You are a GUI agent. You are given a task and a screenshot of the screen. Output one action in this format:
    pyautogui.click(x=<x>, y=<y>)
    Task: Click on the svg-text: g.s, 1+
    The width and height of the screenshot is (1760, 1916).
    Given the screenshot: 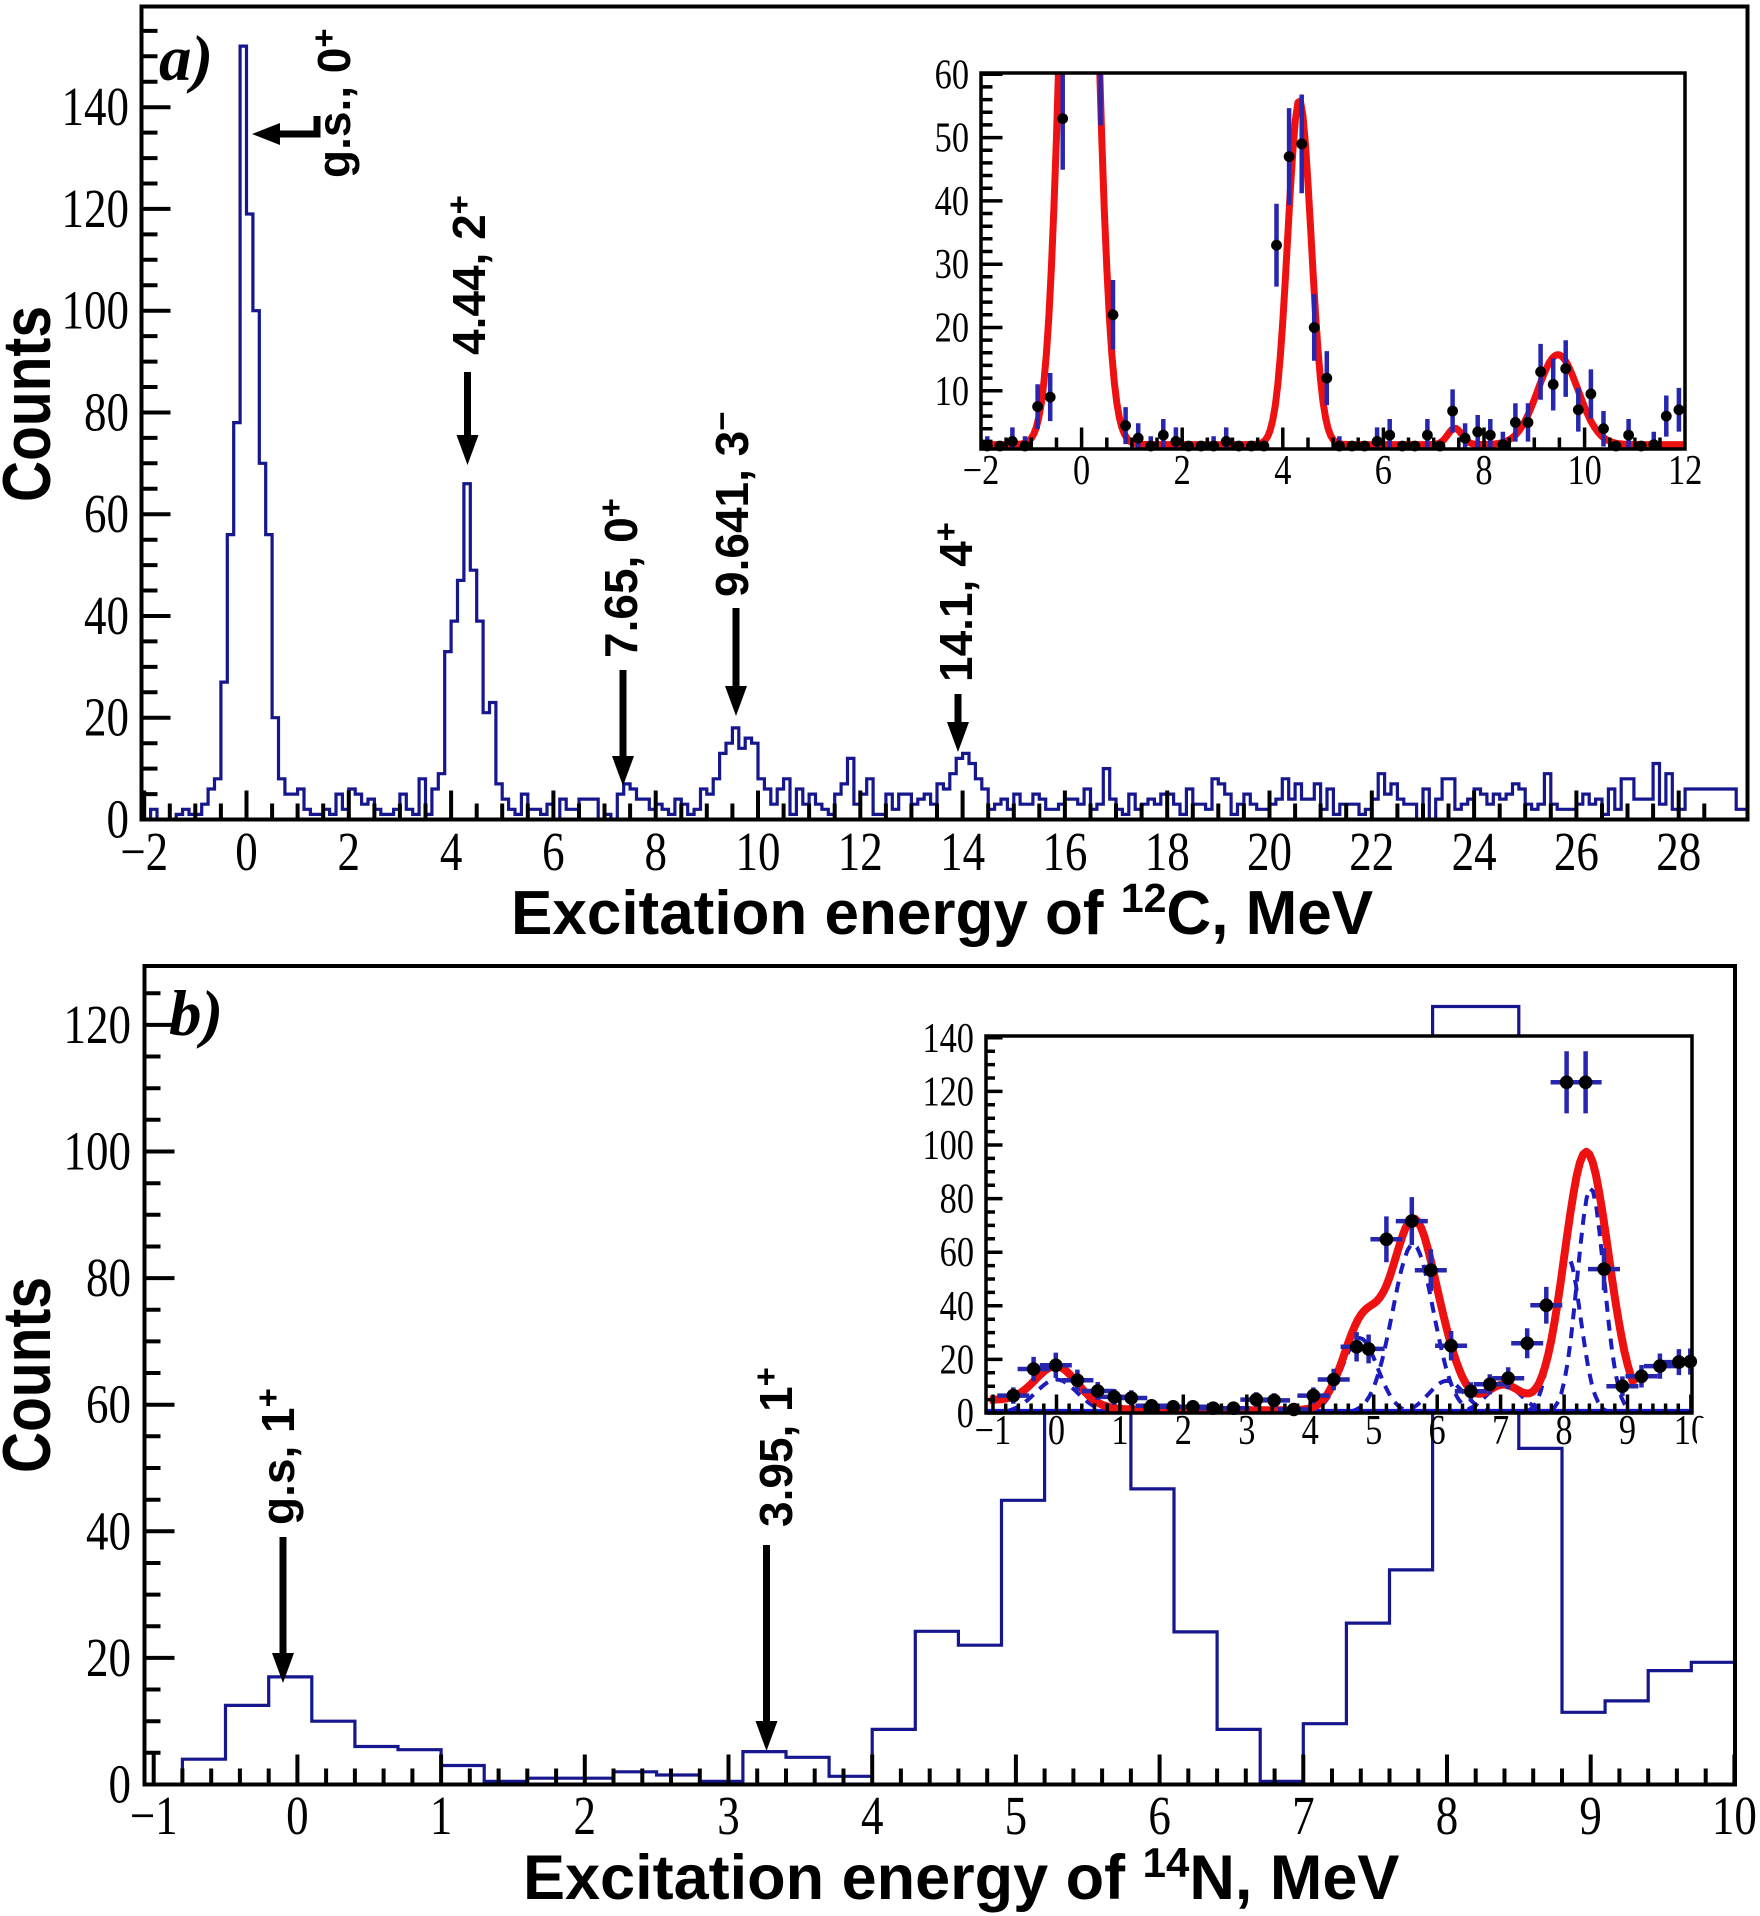 What is the action you would take?
    pyautogui.click(x=276, y=1456)
    